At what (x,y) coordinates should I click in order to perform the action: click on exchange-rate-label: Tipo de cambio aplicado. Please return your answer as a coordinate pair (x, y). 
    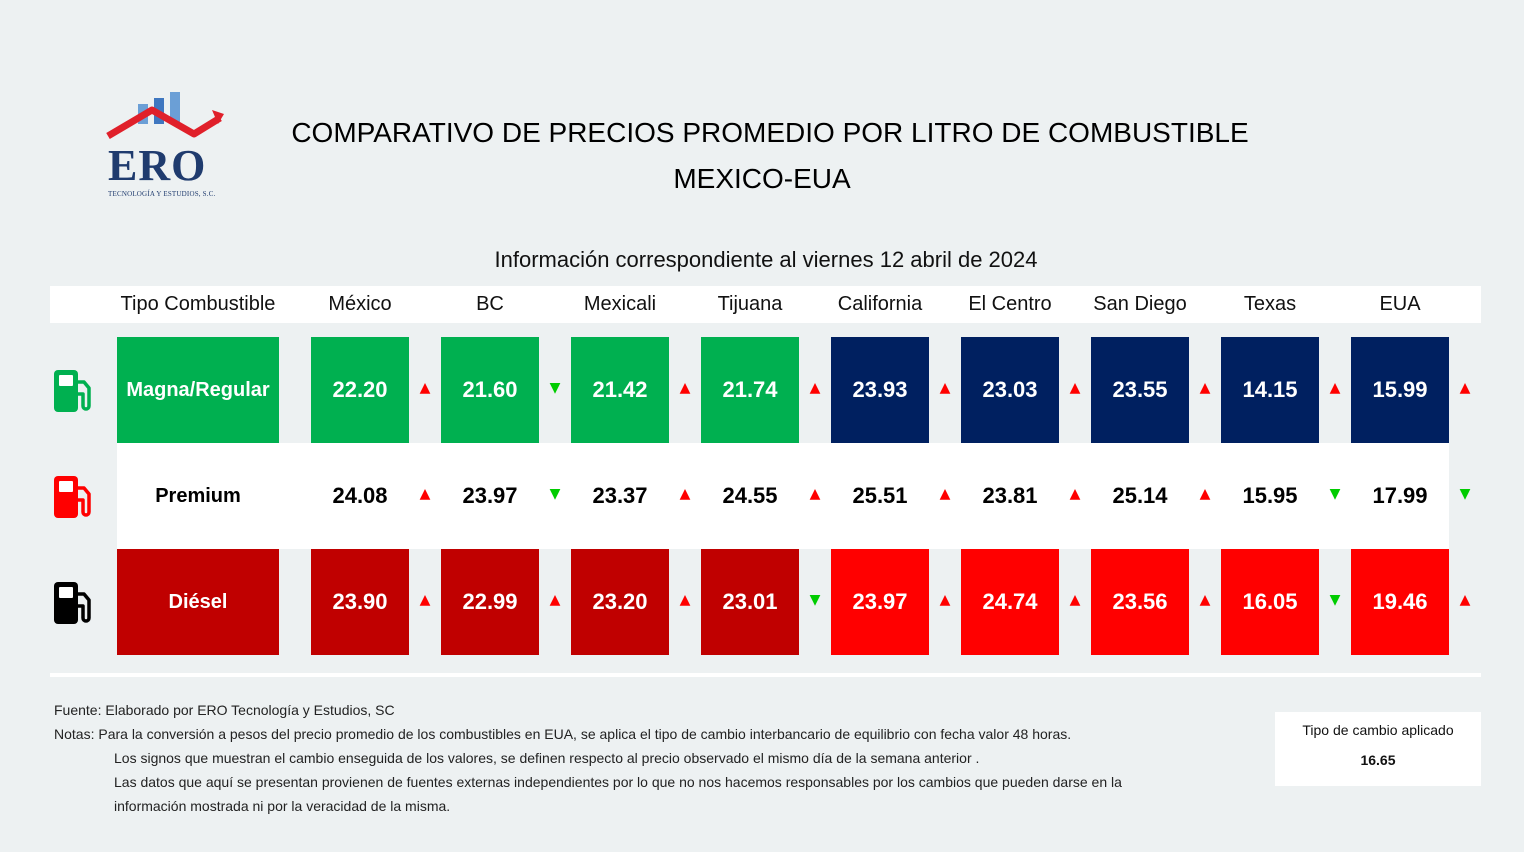
    Looking at the image, I should click on (1378, 730).